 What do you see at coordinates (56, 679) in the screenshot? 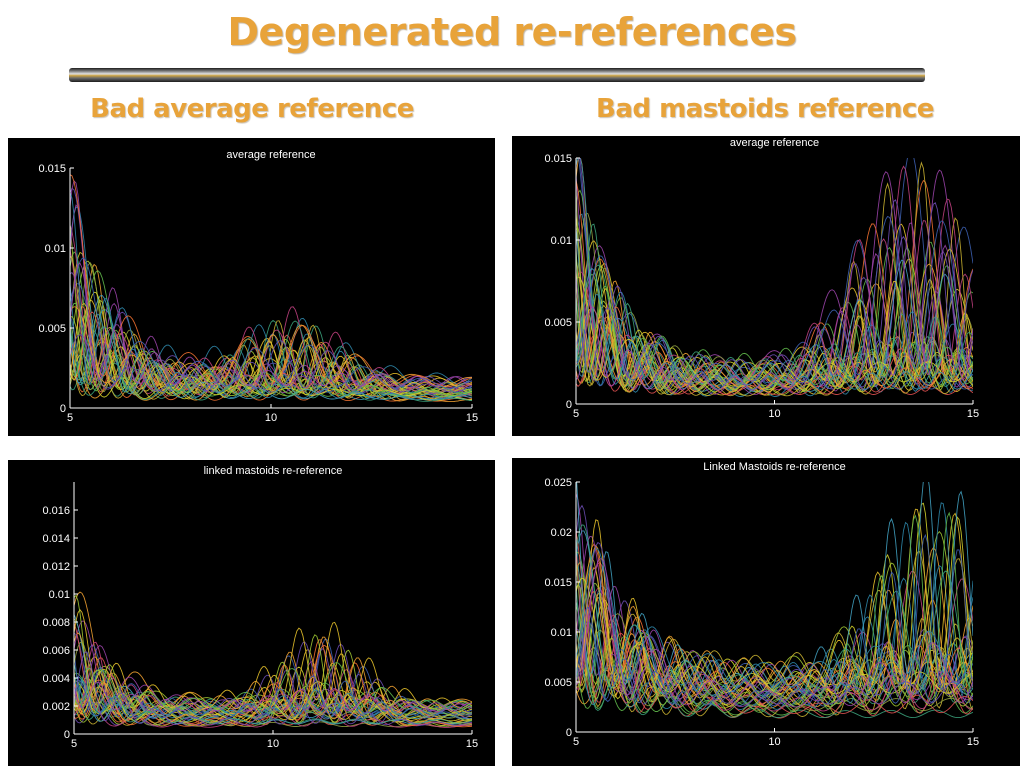
I see `y-tick-label: 0.004` at bounding box center [56, 679].